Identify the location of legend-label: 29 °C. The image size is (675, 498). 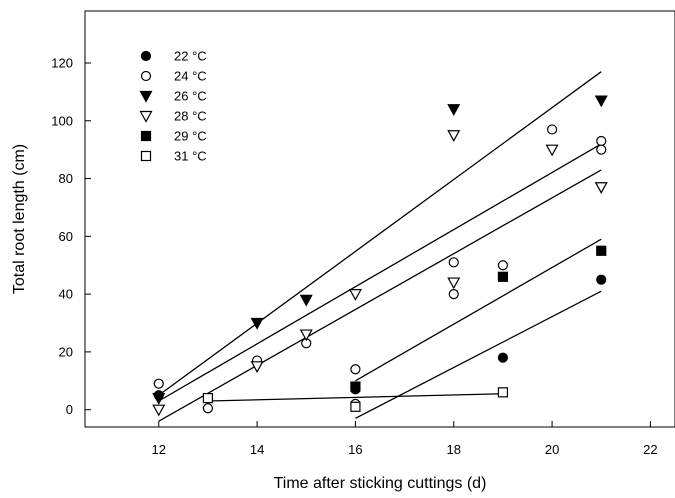
(190, 136).